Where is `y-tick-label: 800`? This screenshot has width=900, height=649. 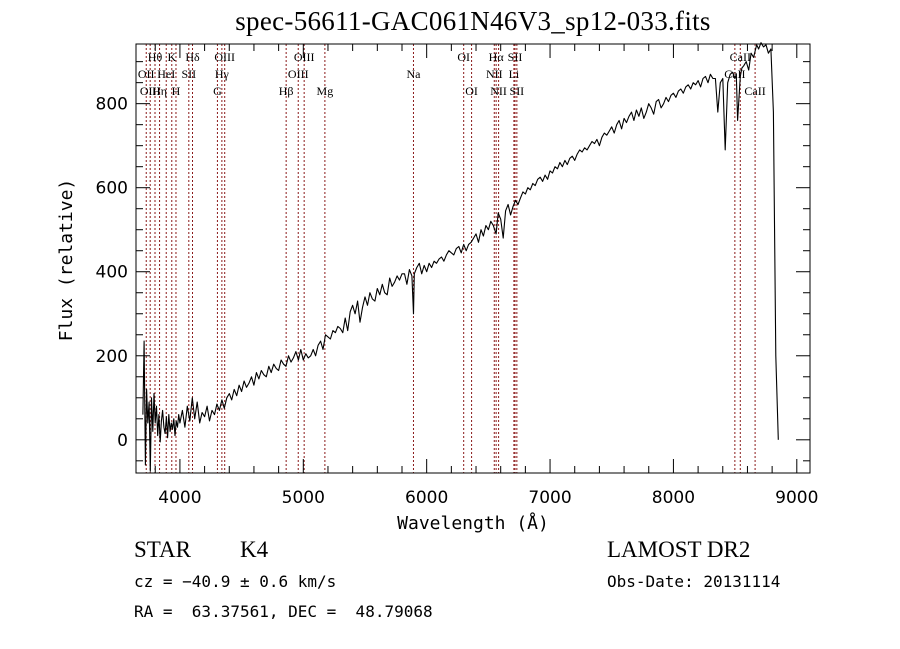 y-tick-label: 800 is located at coordinates (112, 105).